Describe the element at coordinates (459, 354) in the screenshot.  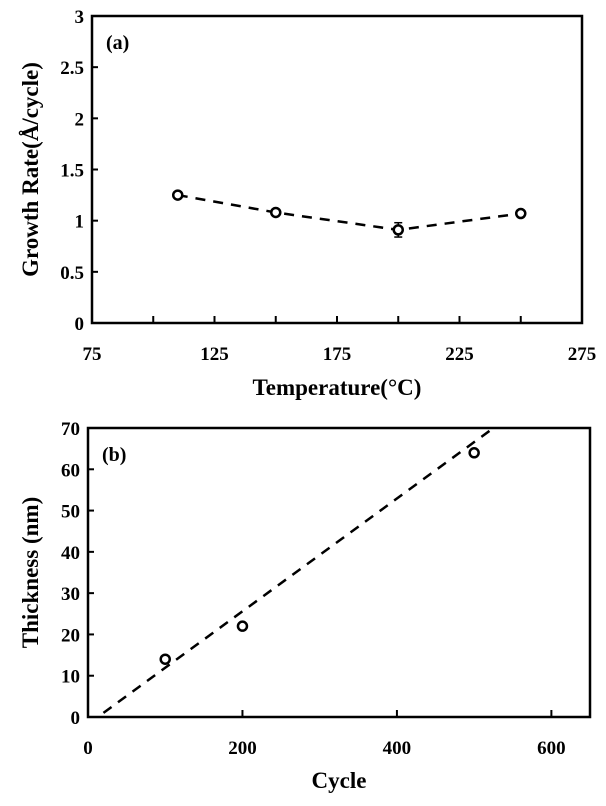
I see `x-tick-label: 225` at that location.